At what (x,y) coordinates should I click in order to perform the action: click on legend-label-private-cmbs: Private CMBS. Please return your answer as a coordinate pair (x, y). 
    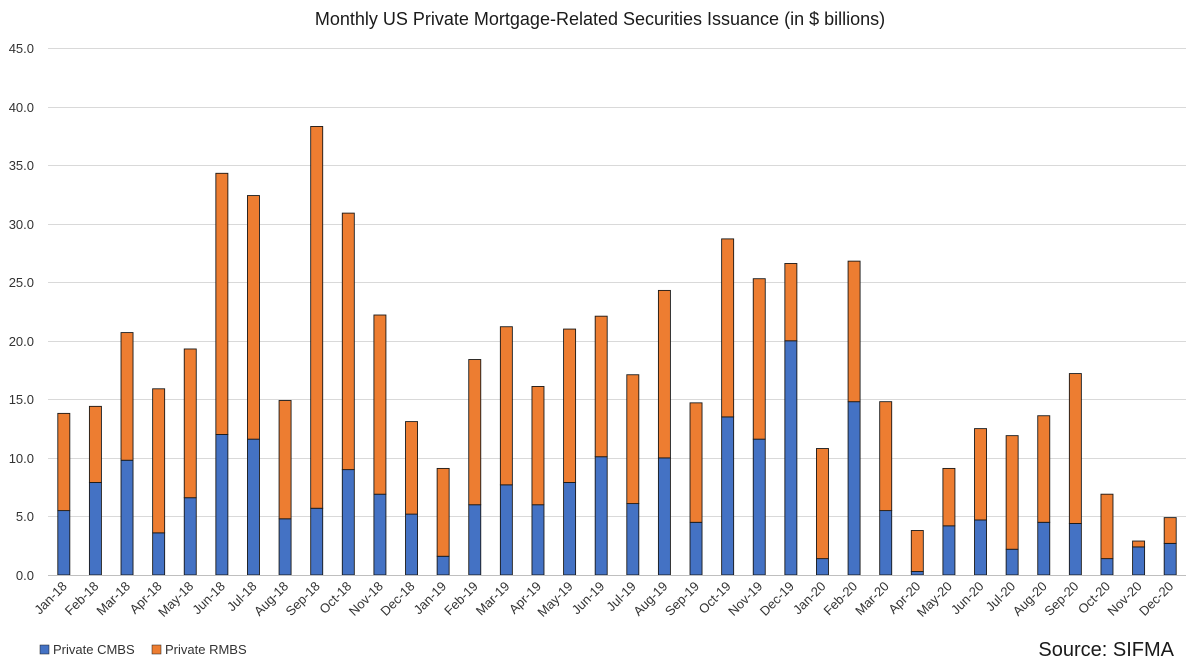
    Looking at the image, I should click on (94, 649).